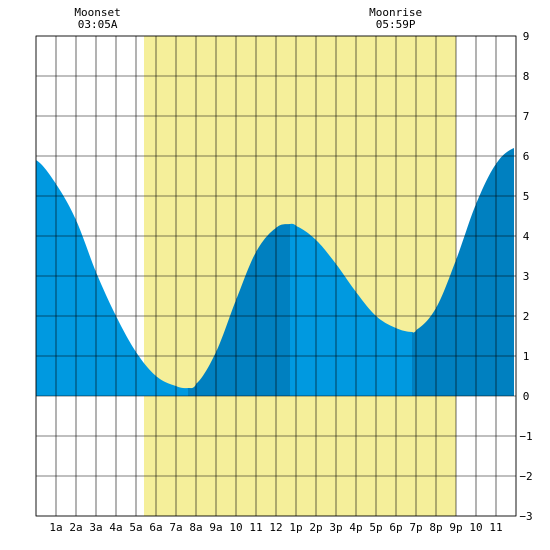 The height and width of the screenshot is (550, 550). I want to click on y-tick-label: 5, so click(526, 196).